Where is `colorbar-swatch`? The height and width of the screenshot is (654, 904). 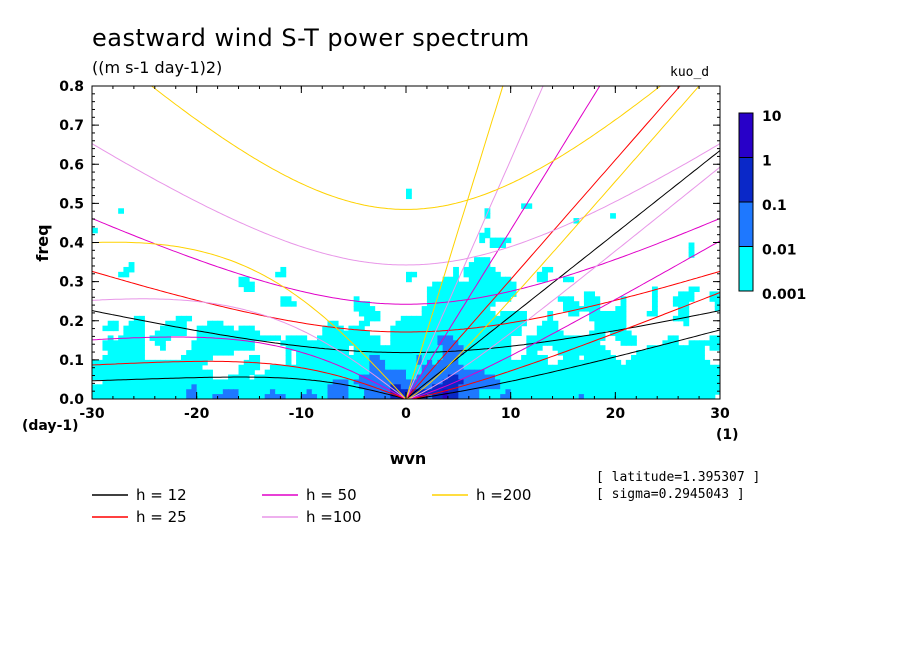 colorbar-swatch is located at coordinates (746, 269).